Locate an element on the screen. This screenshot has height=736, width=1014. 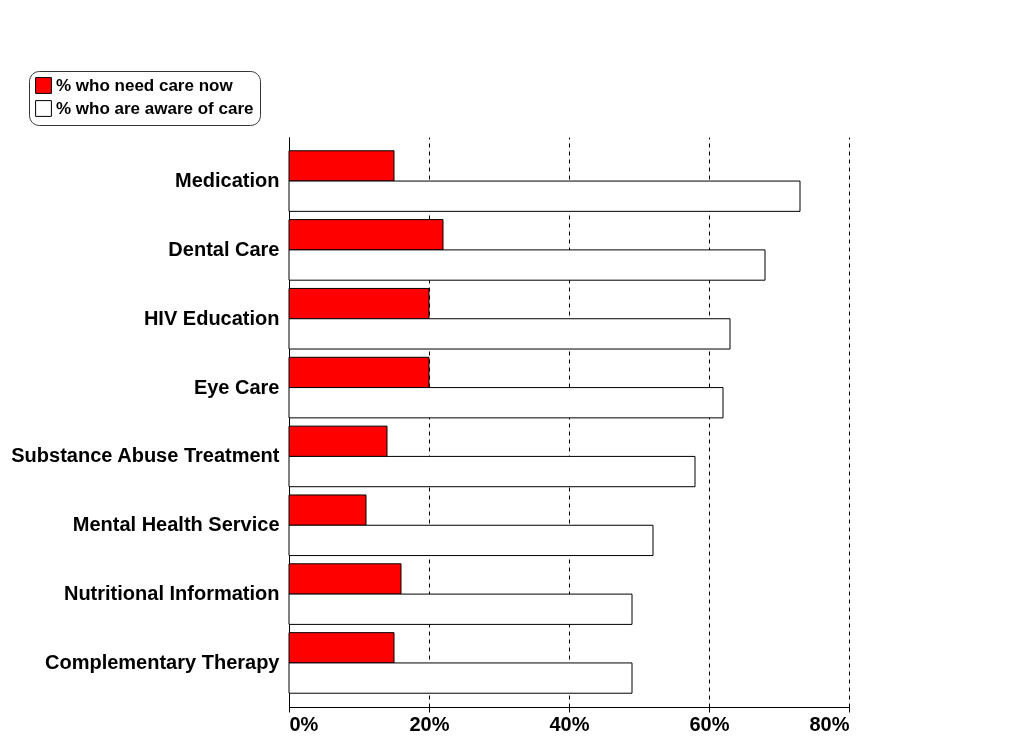
y-tick-label: HIV Education is located at coordinates (211, 317).